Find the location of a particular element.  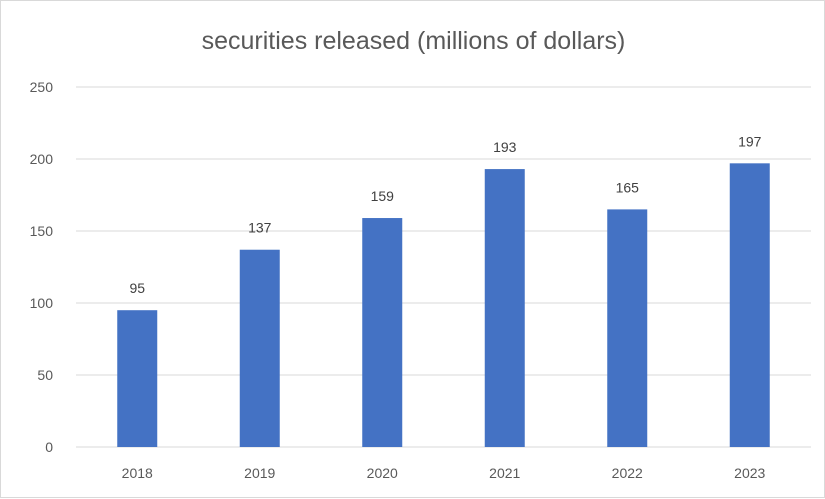

y-tick-label: 150 is located at coordinates (42, 231).